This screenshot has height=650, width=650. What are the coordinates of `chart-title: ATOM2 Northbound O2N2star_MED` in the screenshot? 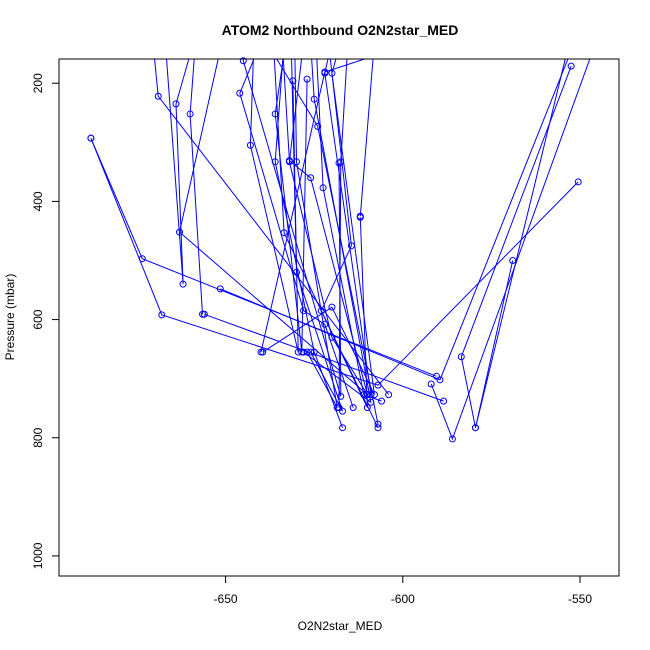 It's located at (340, 30).